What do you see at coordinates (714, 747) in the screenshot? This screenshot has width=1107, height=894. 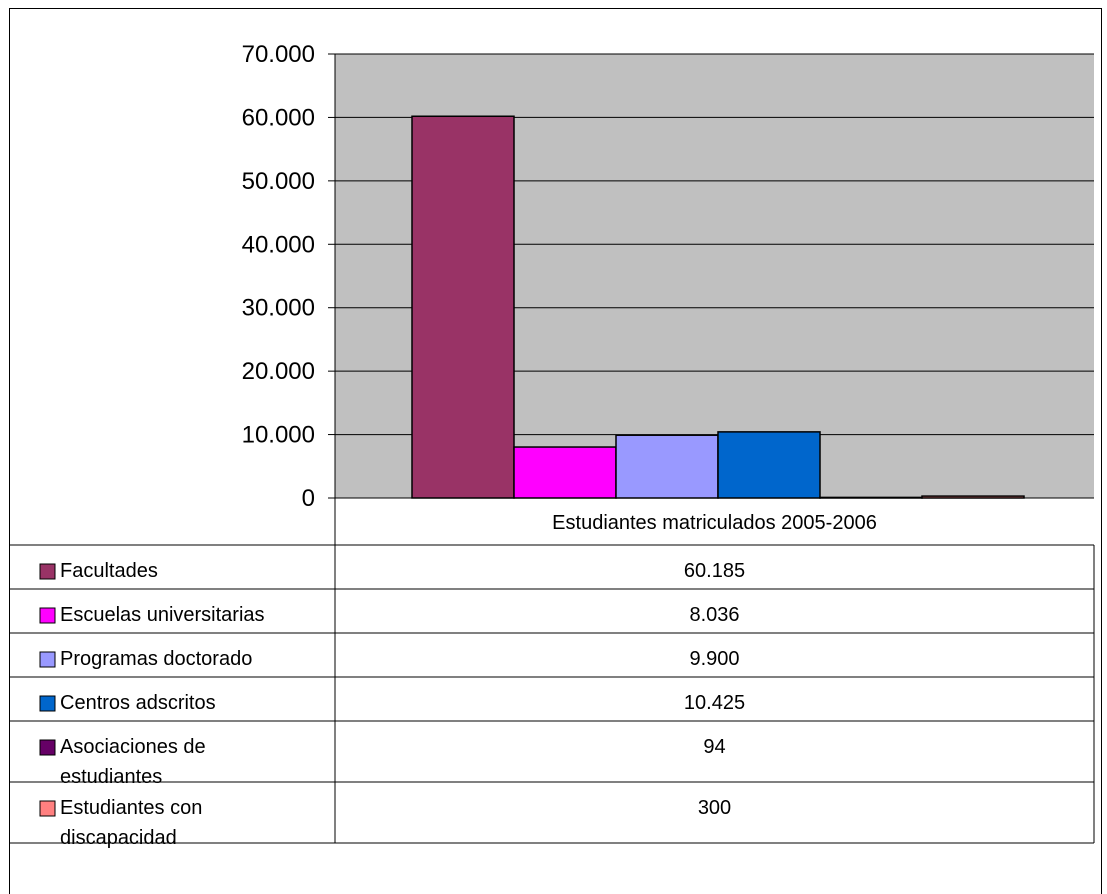 I see `data-label: 94` at bounding box center [714, 747].